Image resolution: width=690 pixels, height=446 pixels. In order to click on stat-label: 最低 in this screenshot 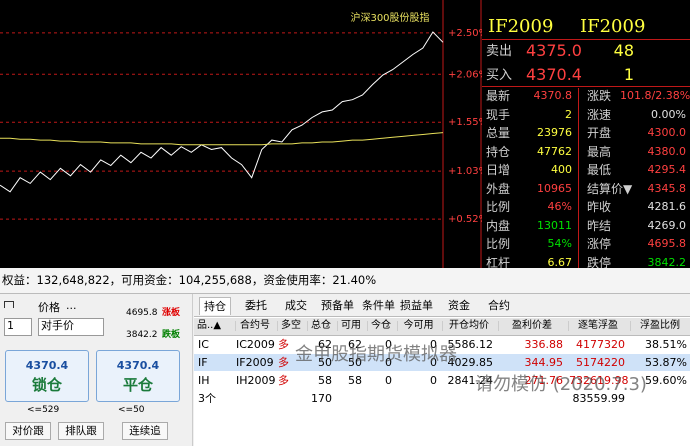, I will do `click(599, 170)`.